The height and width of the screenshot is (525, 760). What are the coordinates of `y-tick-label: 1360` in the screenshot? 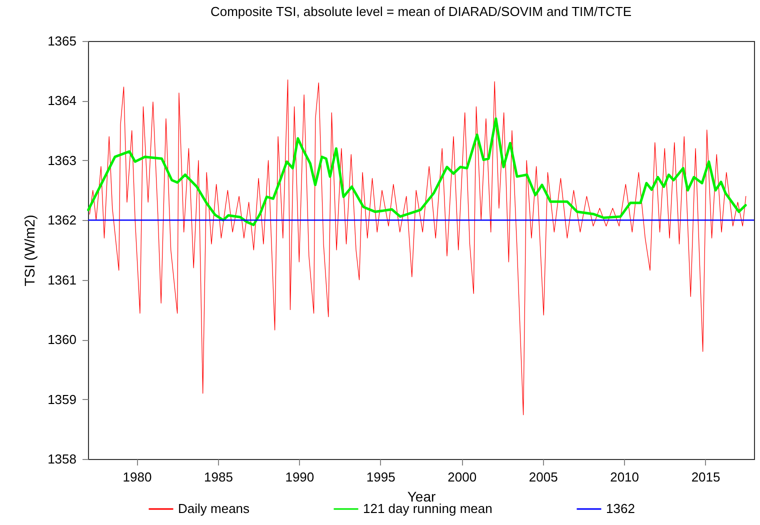 It's located at (62, 340).